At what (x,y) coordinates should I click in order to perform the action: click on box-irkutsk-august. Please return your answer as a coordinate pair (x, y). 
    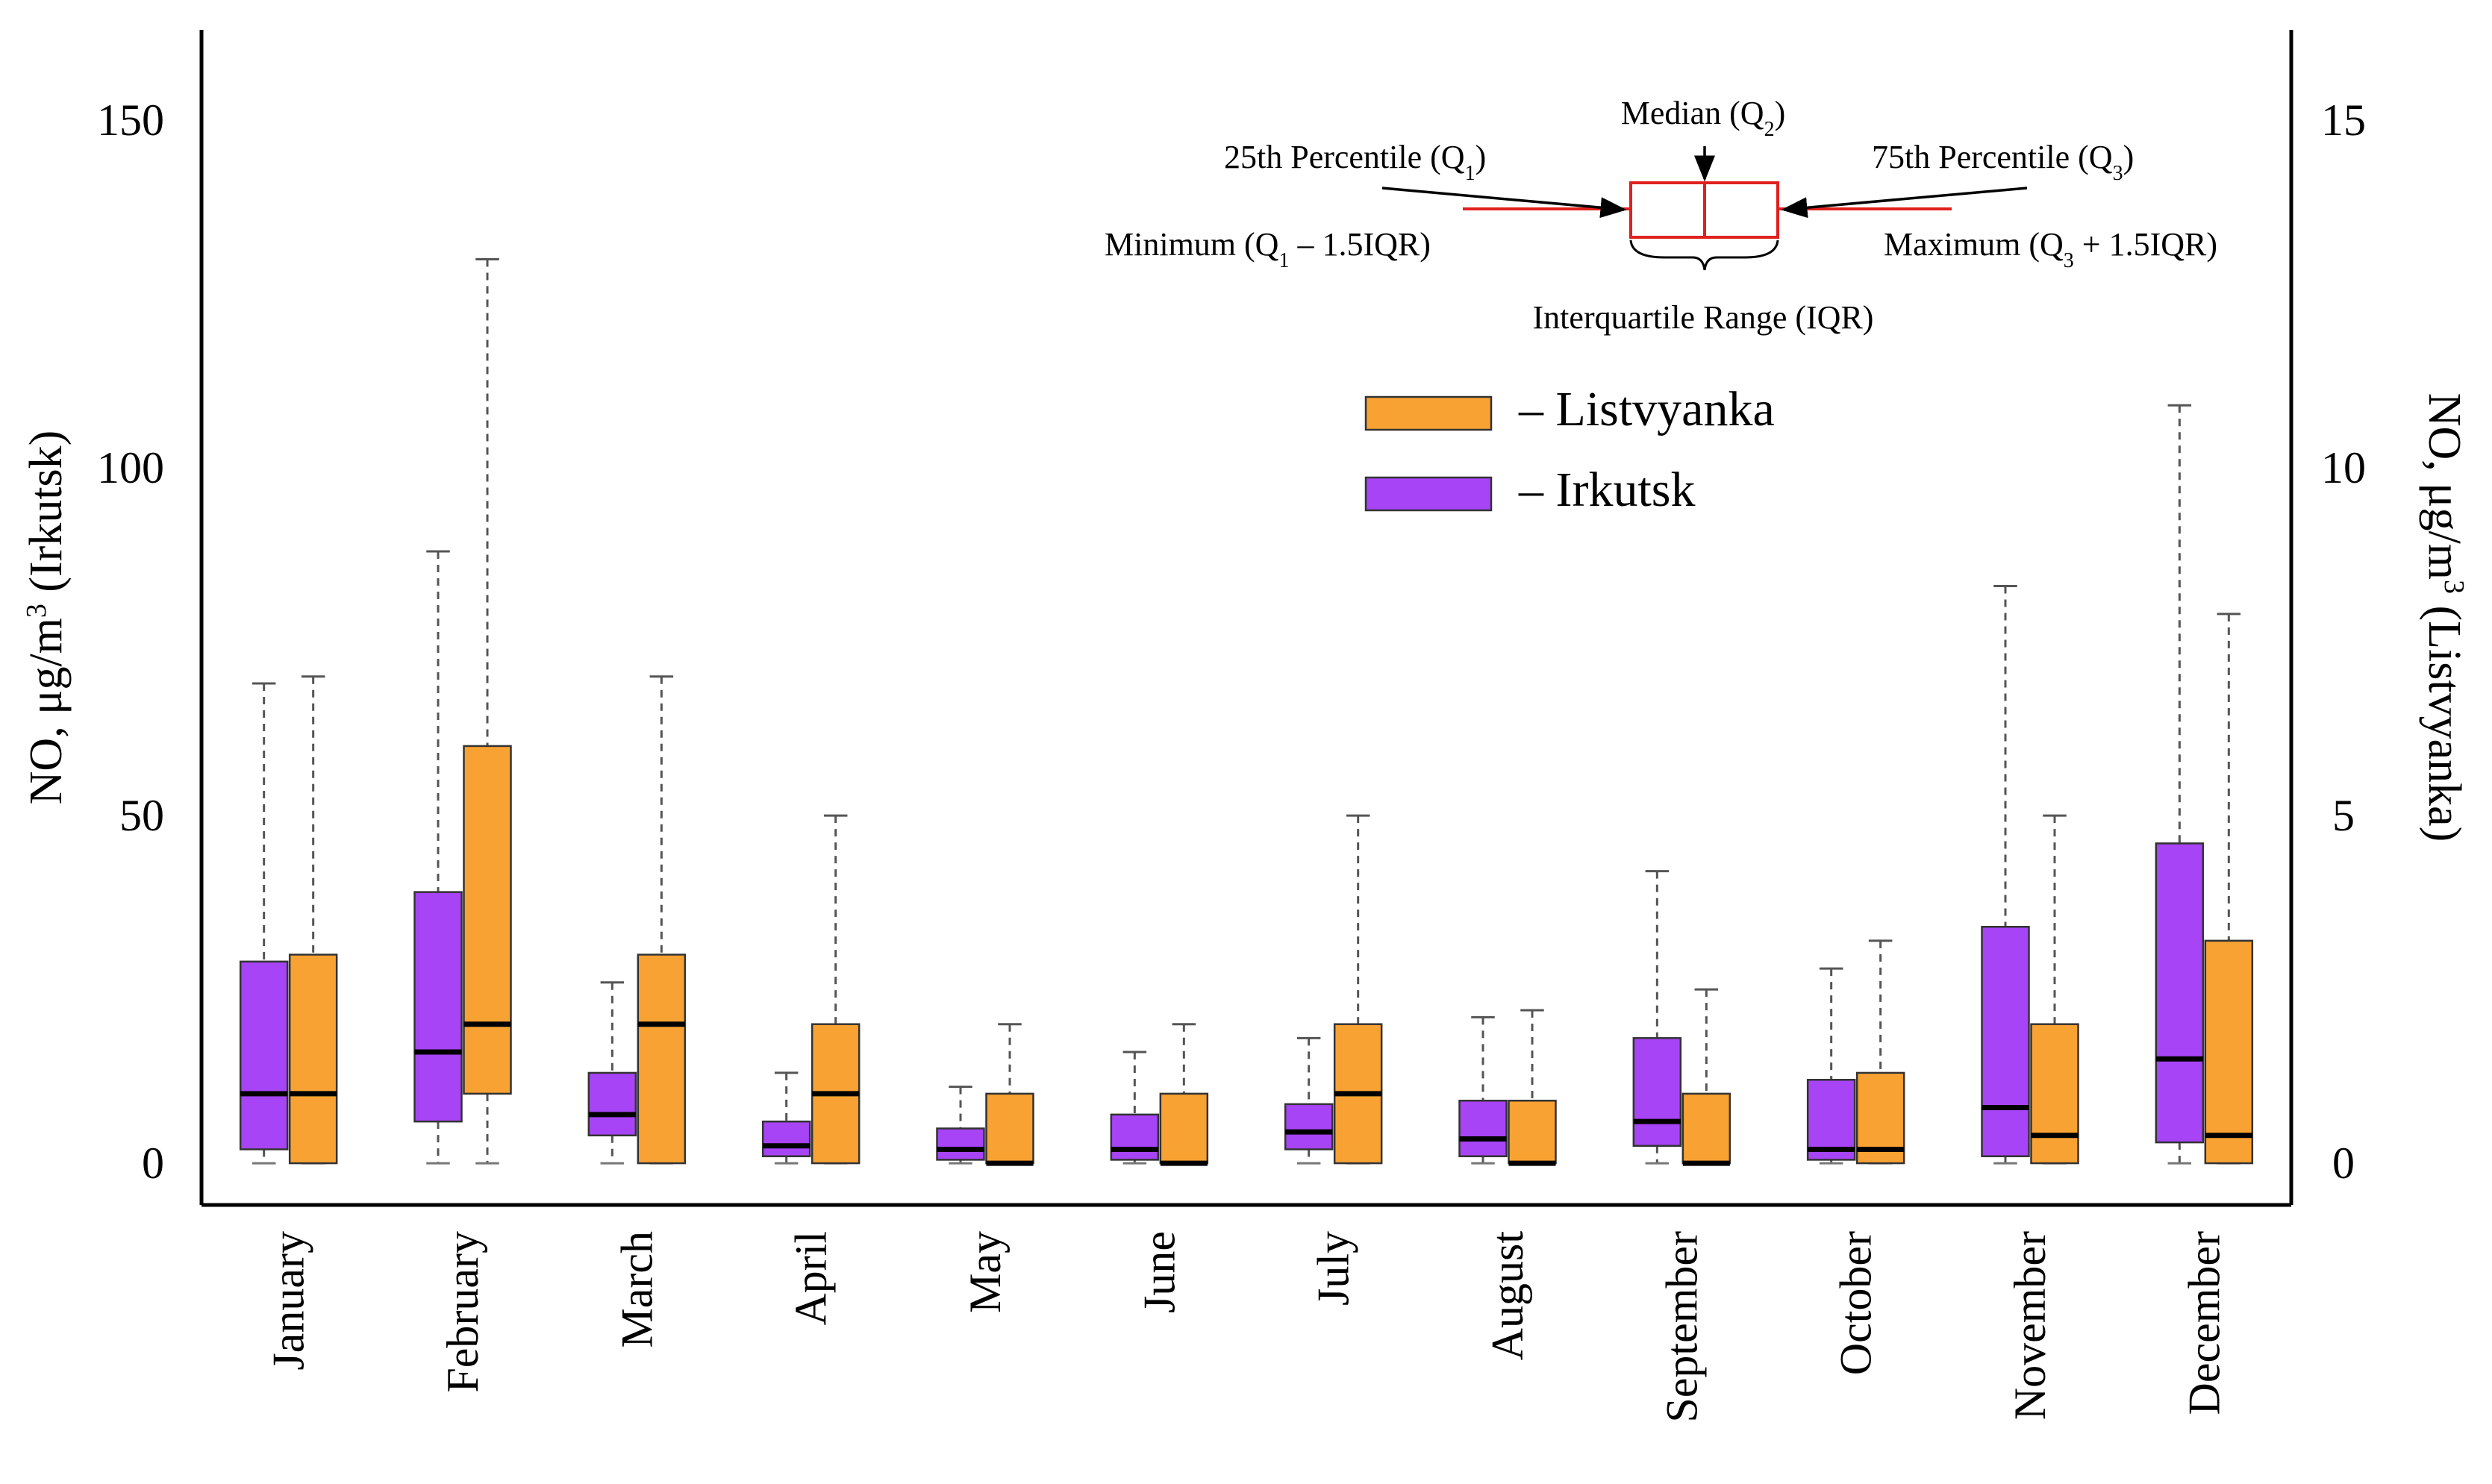
    Looking at the image, I should click on (1483, 1090).